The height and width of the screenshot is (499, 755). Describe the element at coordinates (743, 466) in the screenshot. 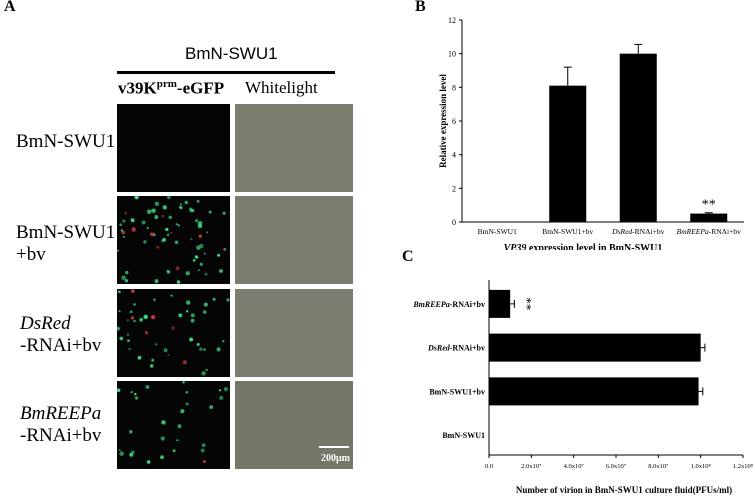

I see `x-tick-label: 1.2x10⁸` at that location.